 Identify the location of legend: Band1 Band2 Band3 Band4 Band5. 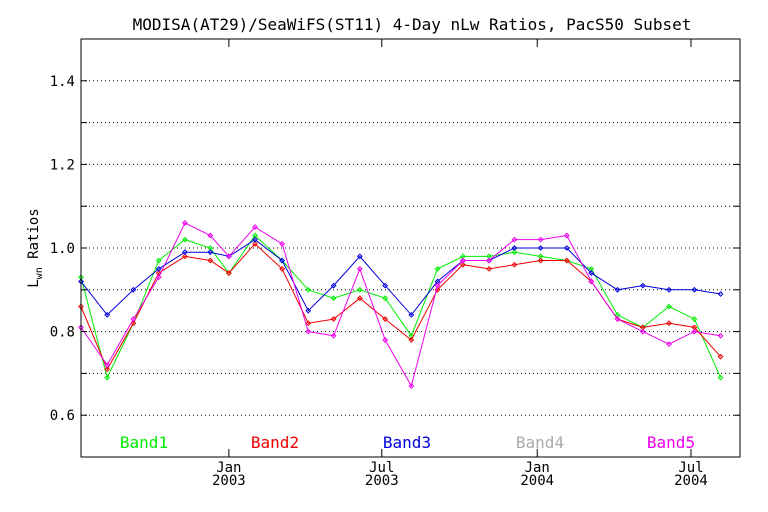
(407, 442).